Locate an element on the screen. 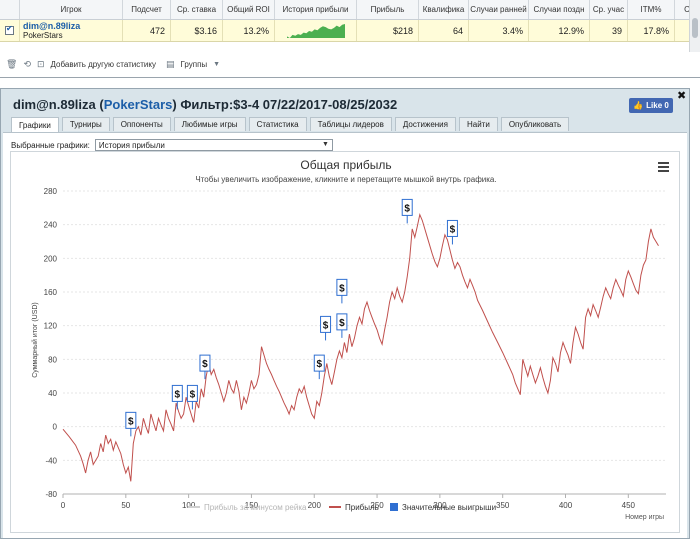  title-filter: Фильтр:$3-4 07/22/2017-08/25/2032 is located at coordinates (289, 104).